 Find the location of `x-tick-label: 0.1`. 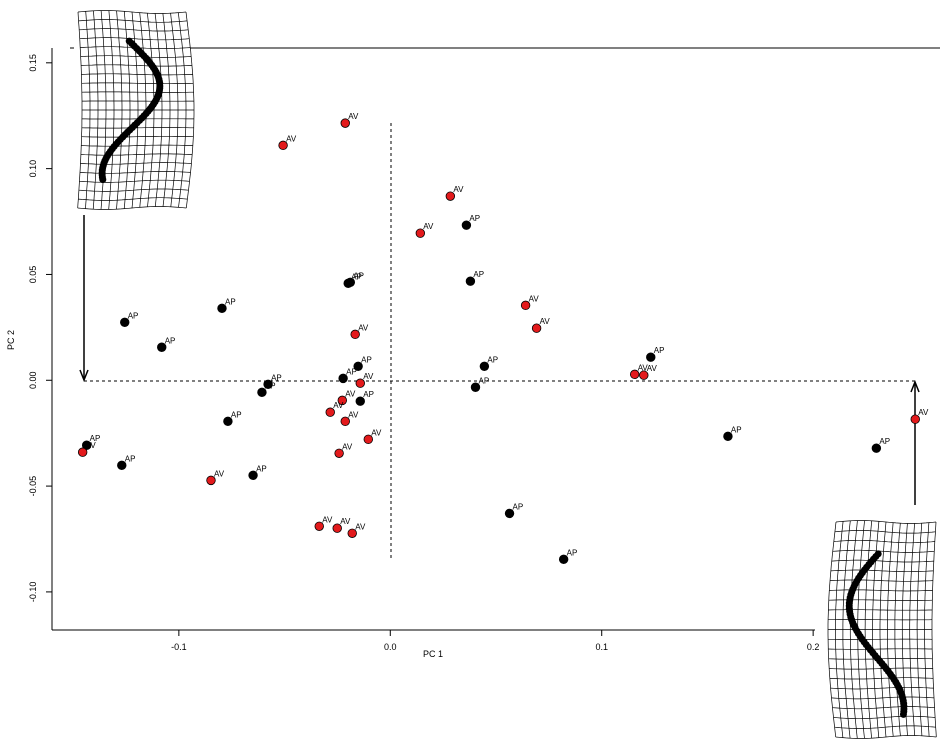

x-tick-label: 0.1 is located at coordinates (601, 647).